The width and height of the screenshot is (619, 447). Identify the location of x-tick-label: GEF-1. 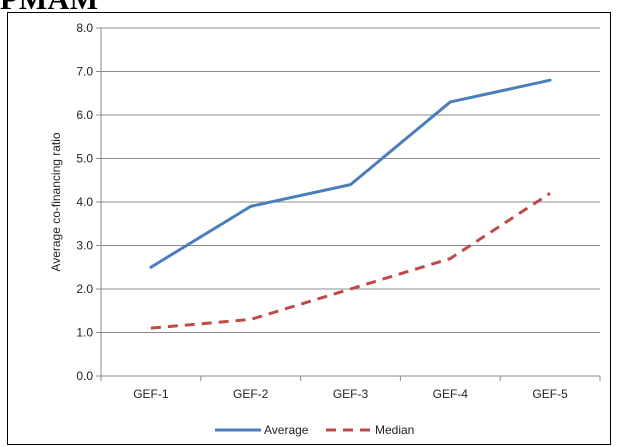
(151, 394).